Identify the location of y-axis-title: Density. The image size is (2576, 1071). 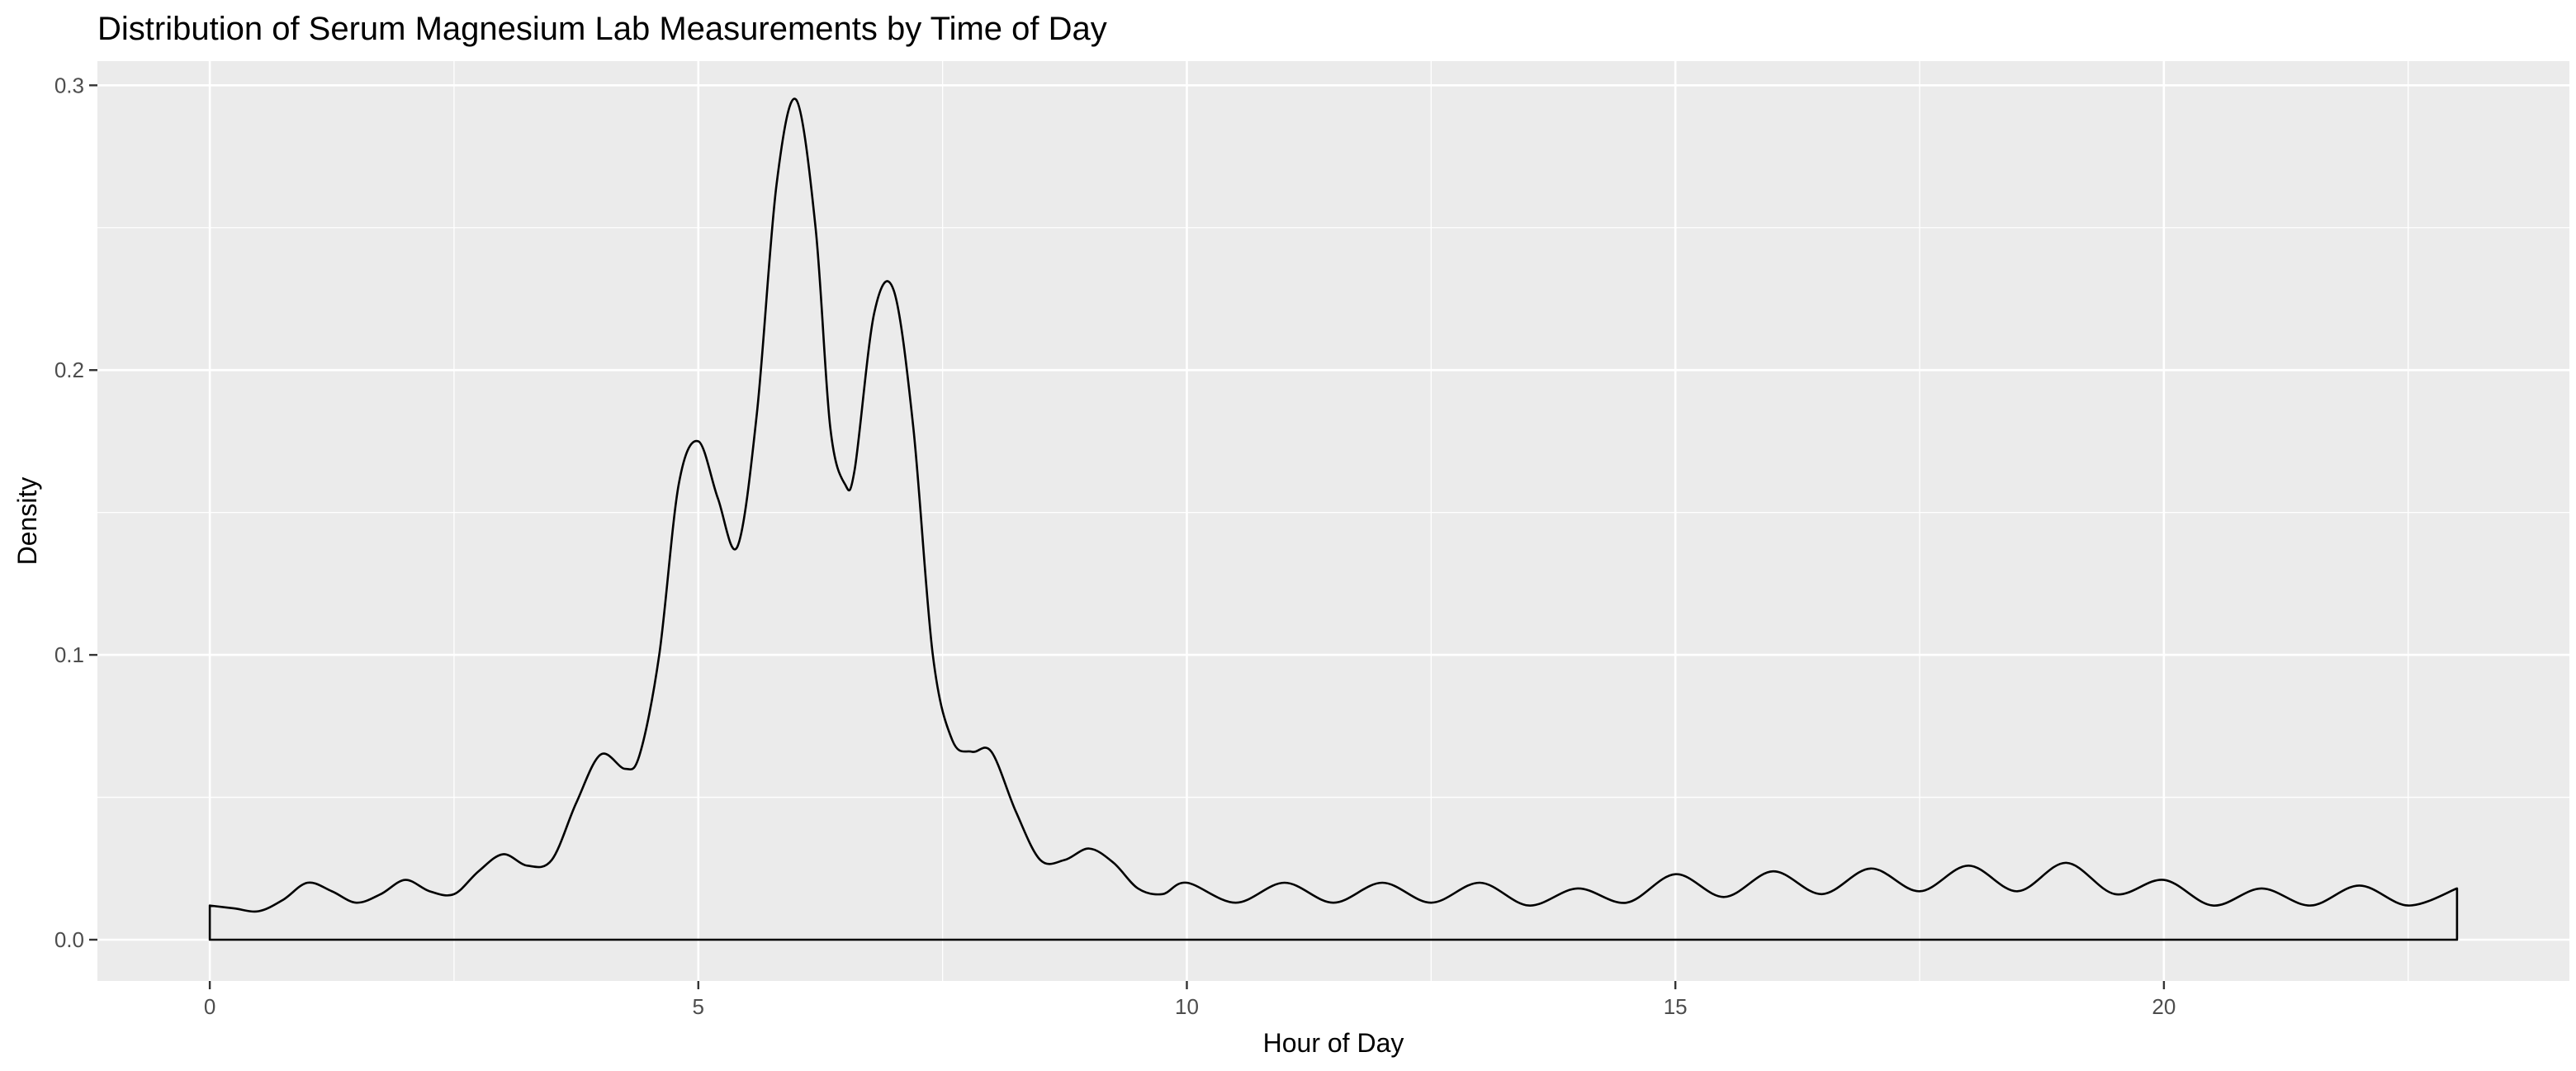
(27, 521).